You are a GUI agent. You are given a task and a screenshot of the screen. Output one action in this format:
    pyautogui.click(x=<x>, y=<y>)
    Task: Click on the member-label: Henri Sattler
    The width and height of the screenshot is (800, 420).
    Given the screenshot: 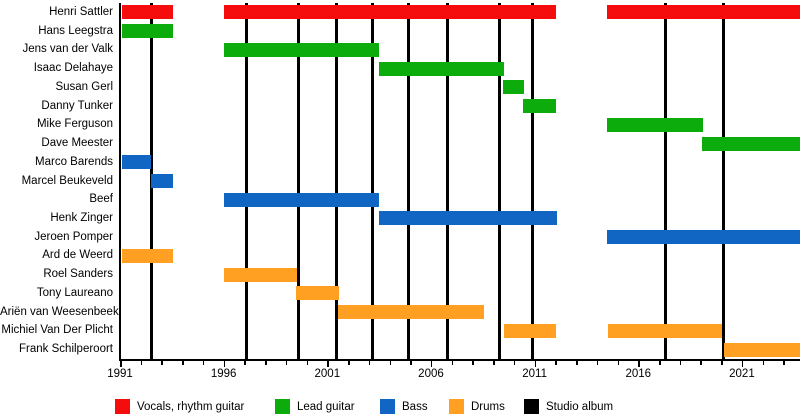 What is the action you would take?
    pyautogui.click(x=81, y=11)
    